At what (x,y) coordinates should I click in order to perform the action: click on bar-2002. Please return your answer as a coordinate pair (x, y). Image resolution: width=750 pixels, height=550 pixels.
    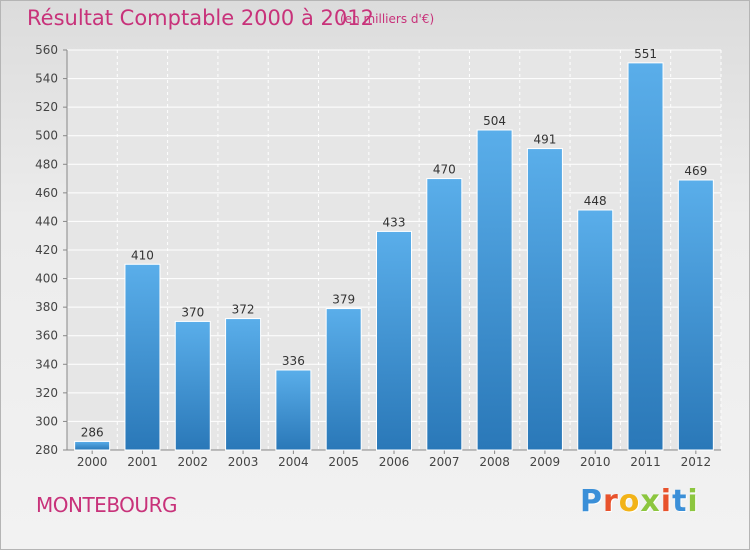
    Looking at the image, I should click on (192, 385).